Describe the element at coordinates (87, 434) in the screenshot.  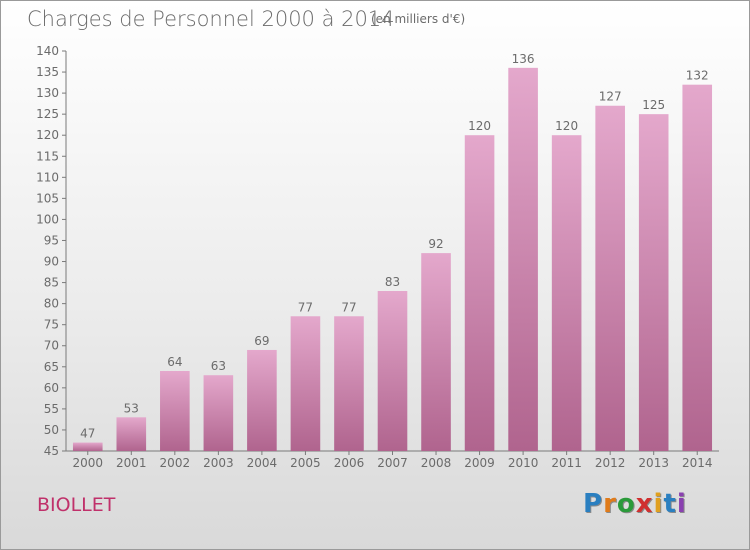
I see `data-label: 47` at that location.